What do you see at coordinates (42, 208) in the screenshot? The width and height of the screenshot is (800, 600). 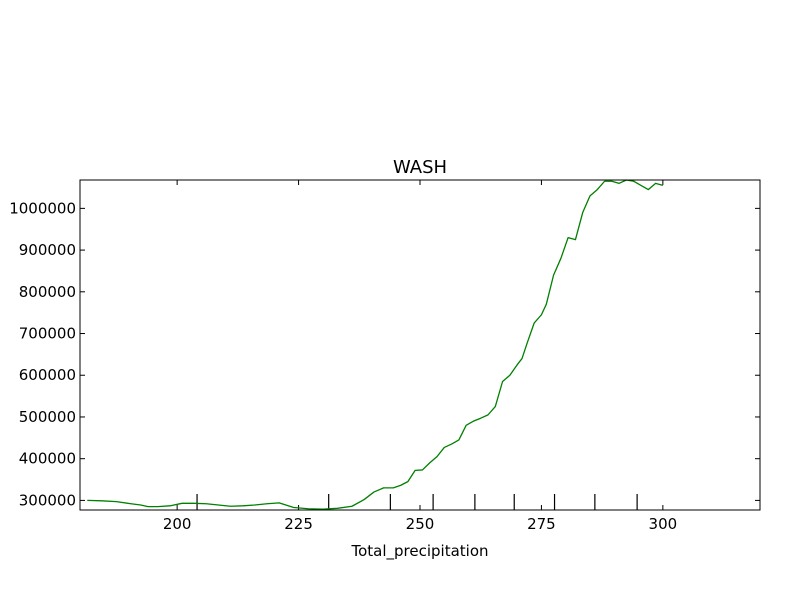 I see `y-tick-label: 1000000` at bounding box center [42, 208].